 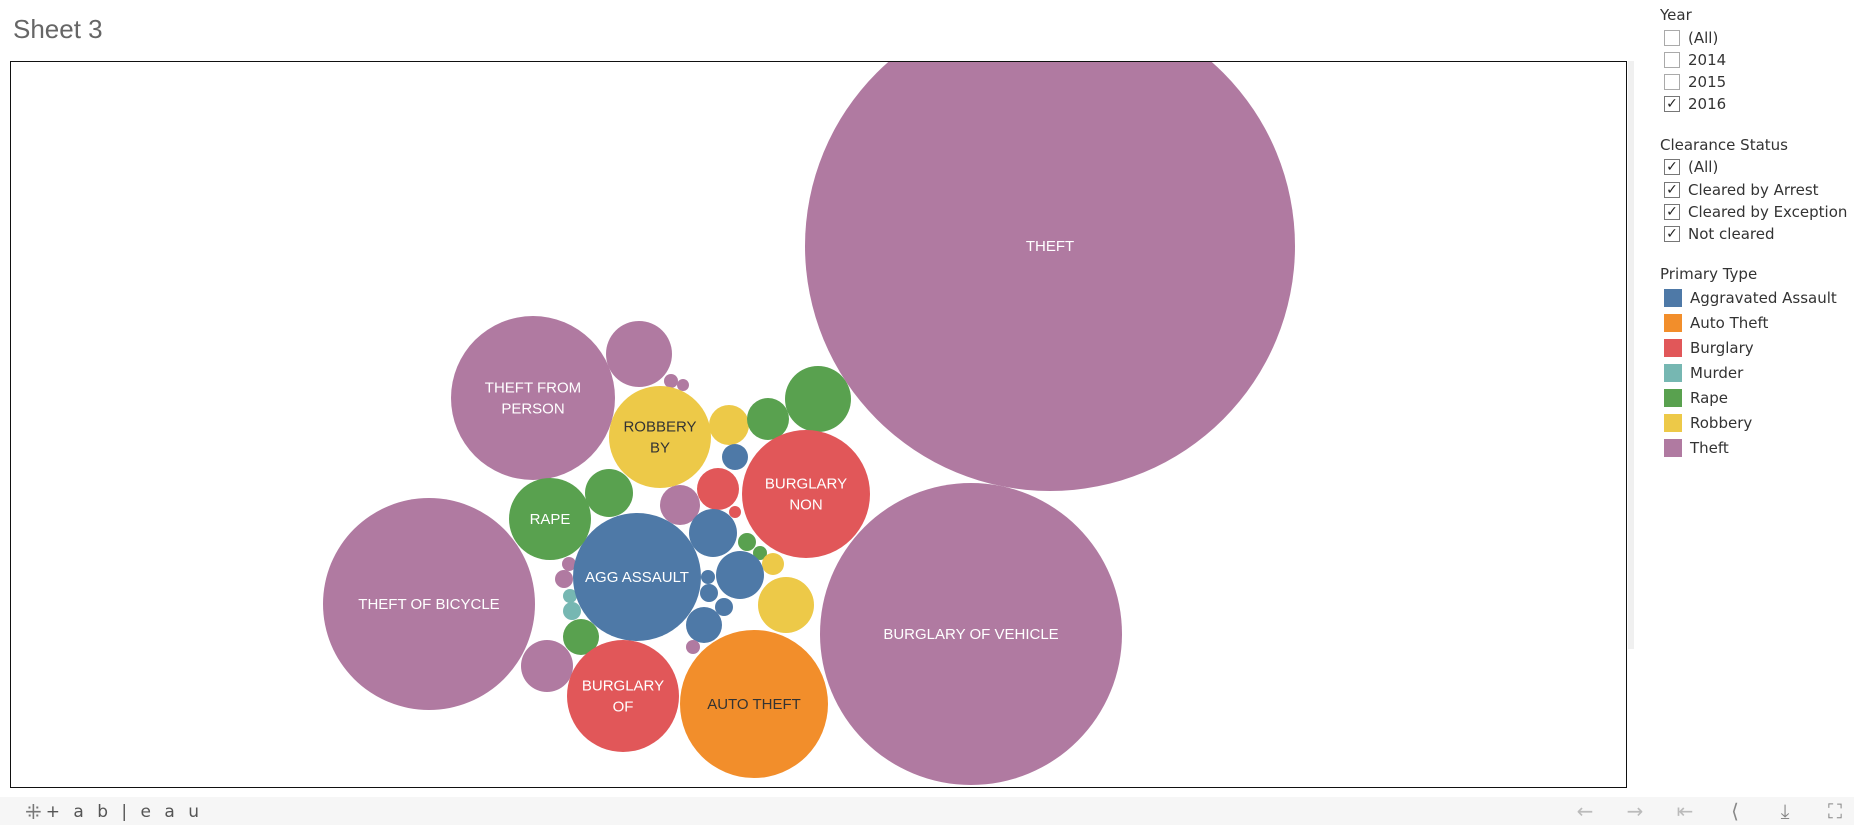 What do you see at coordinates (532, 409) in the screenshot?
I see `bubble-label: PERSON` at bounding box center [532, 409].